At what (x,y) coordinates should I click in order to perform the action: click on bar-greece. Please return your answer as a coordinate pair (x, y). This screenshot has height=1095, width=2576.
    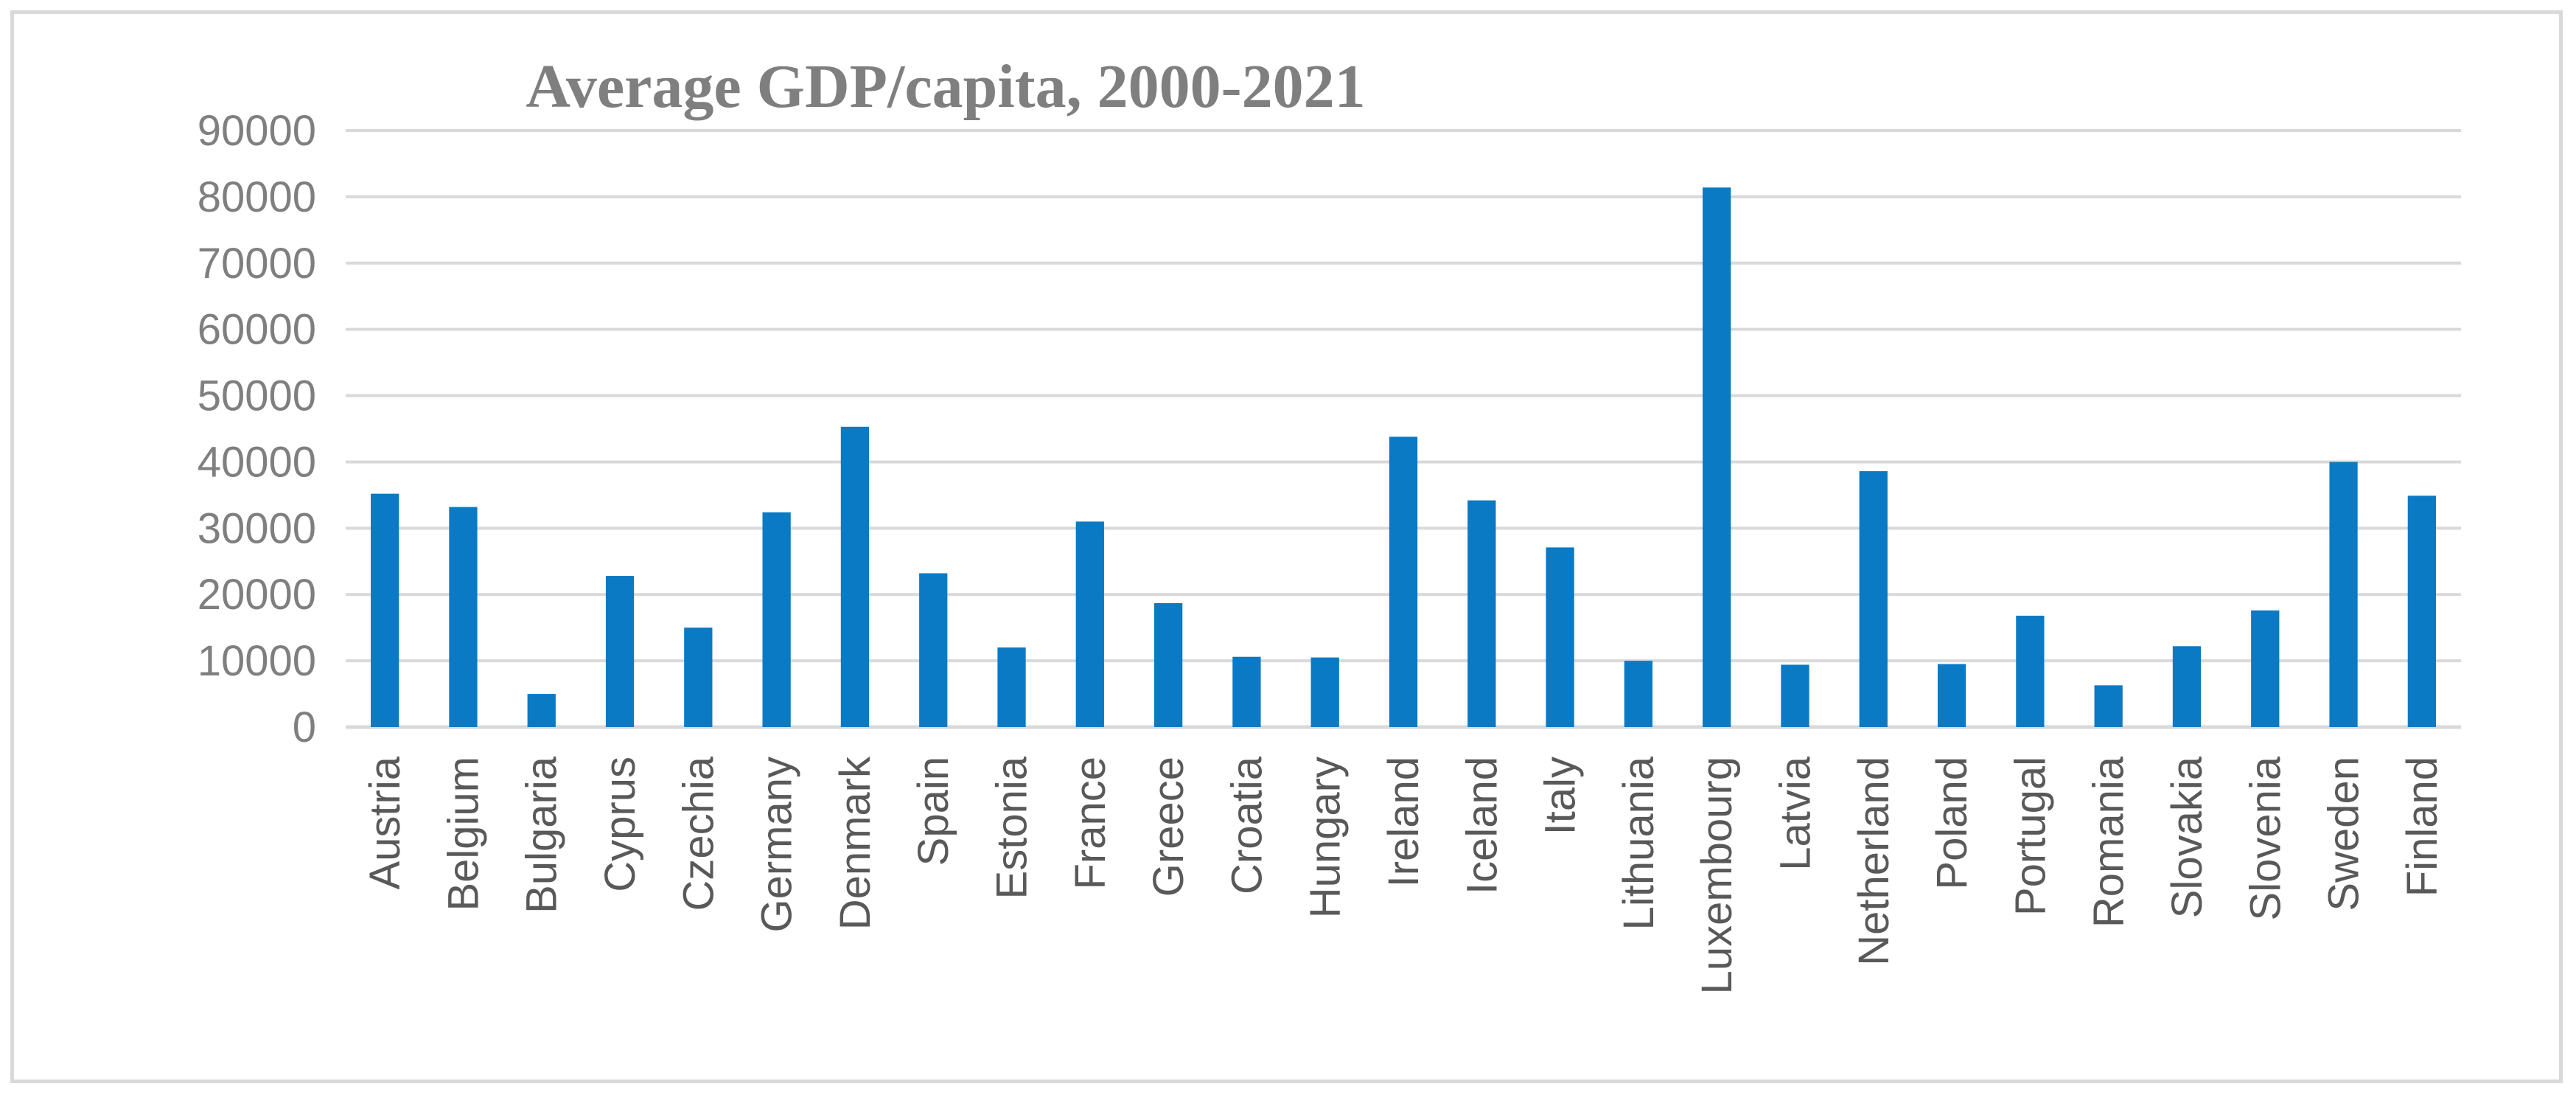
    Looking at the image, I should click on (1168, 664).